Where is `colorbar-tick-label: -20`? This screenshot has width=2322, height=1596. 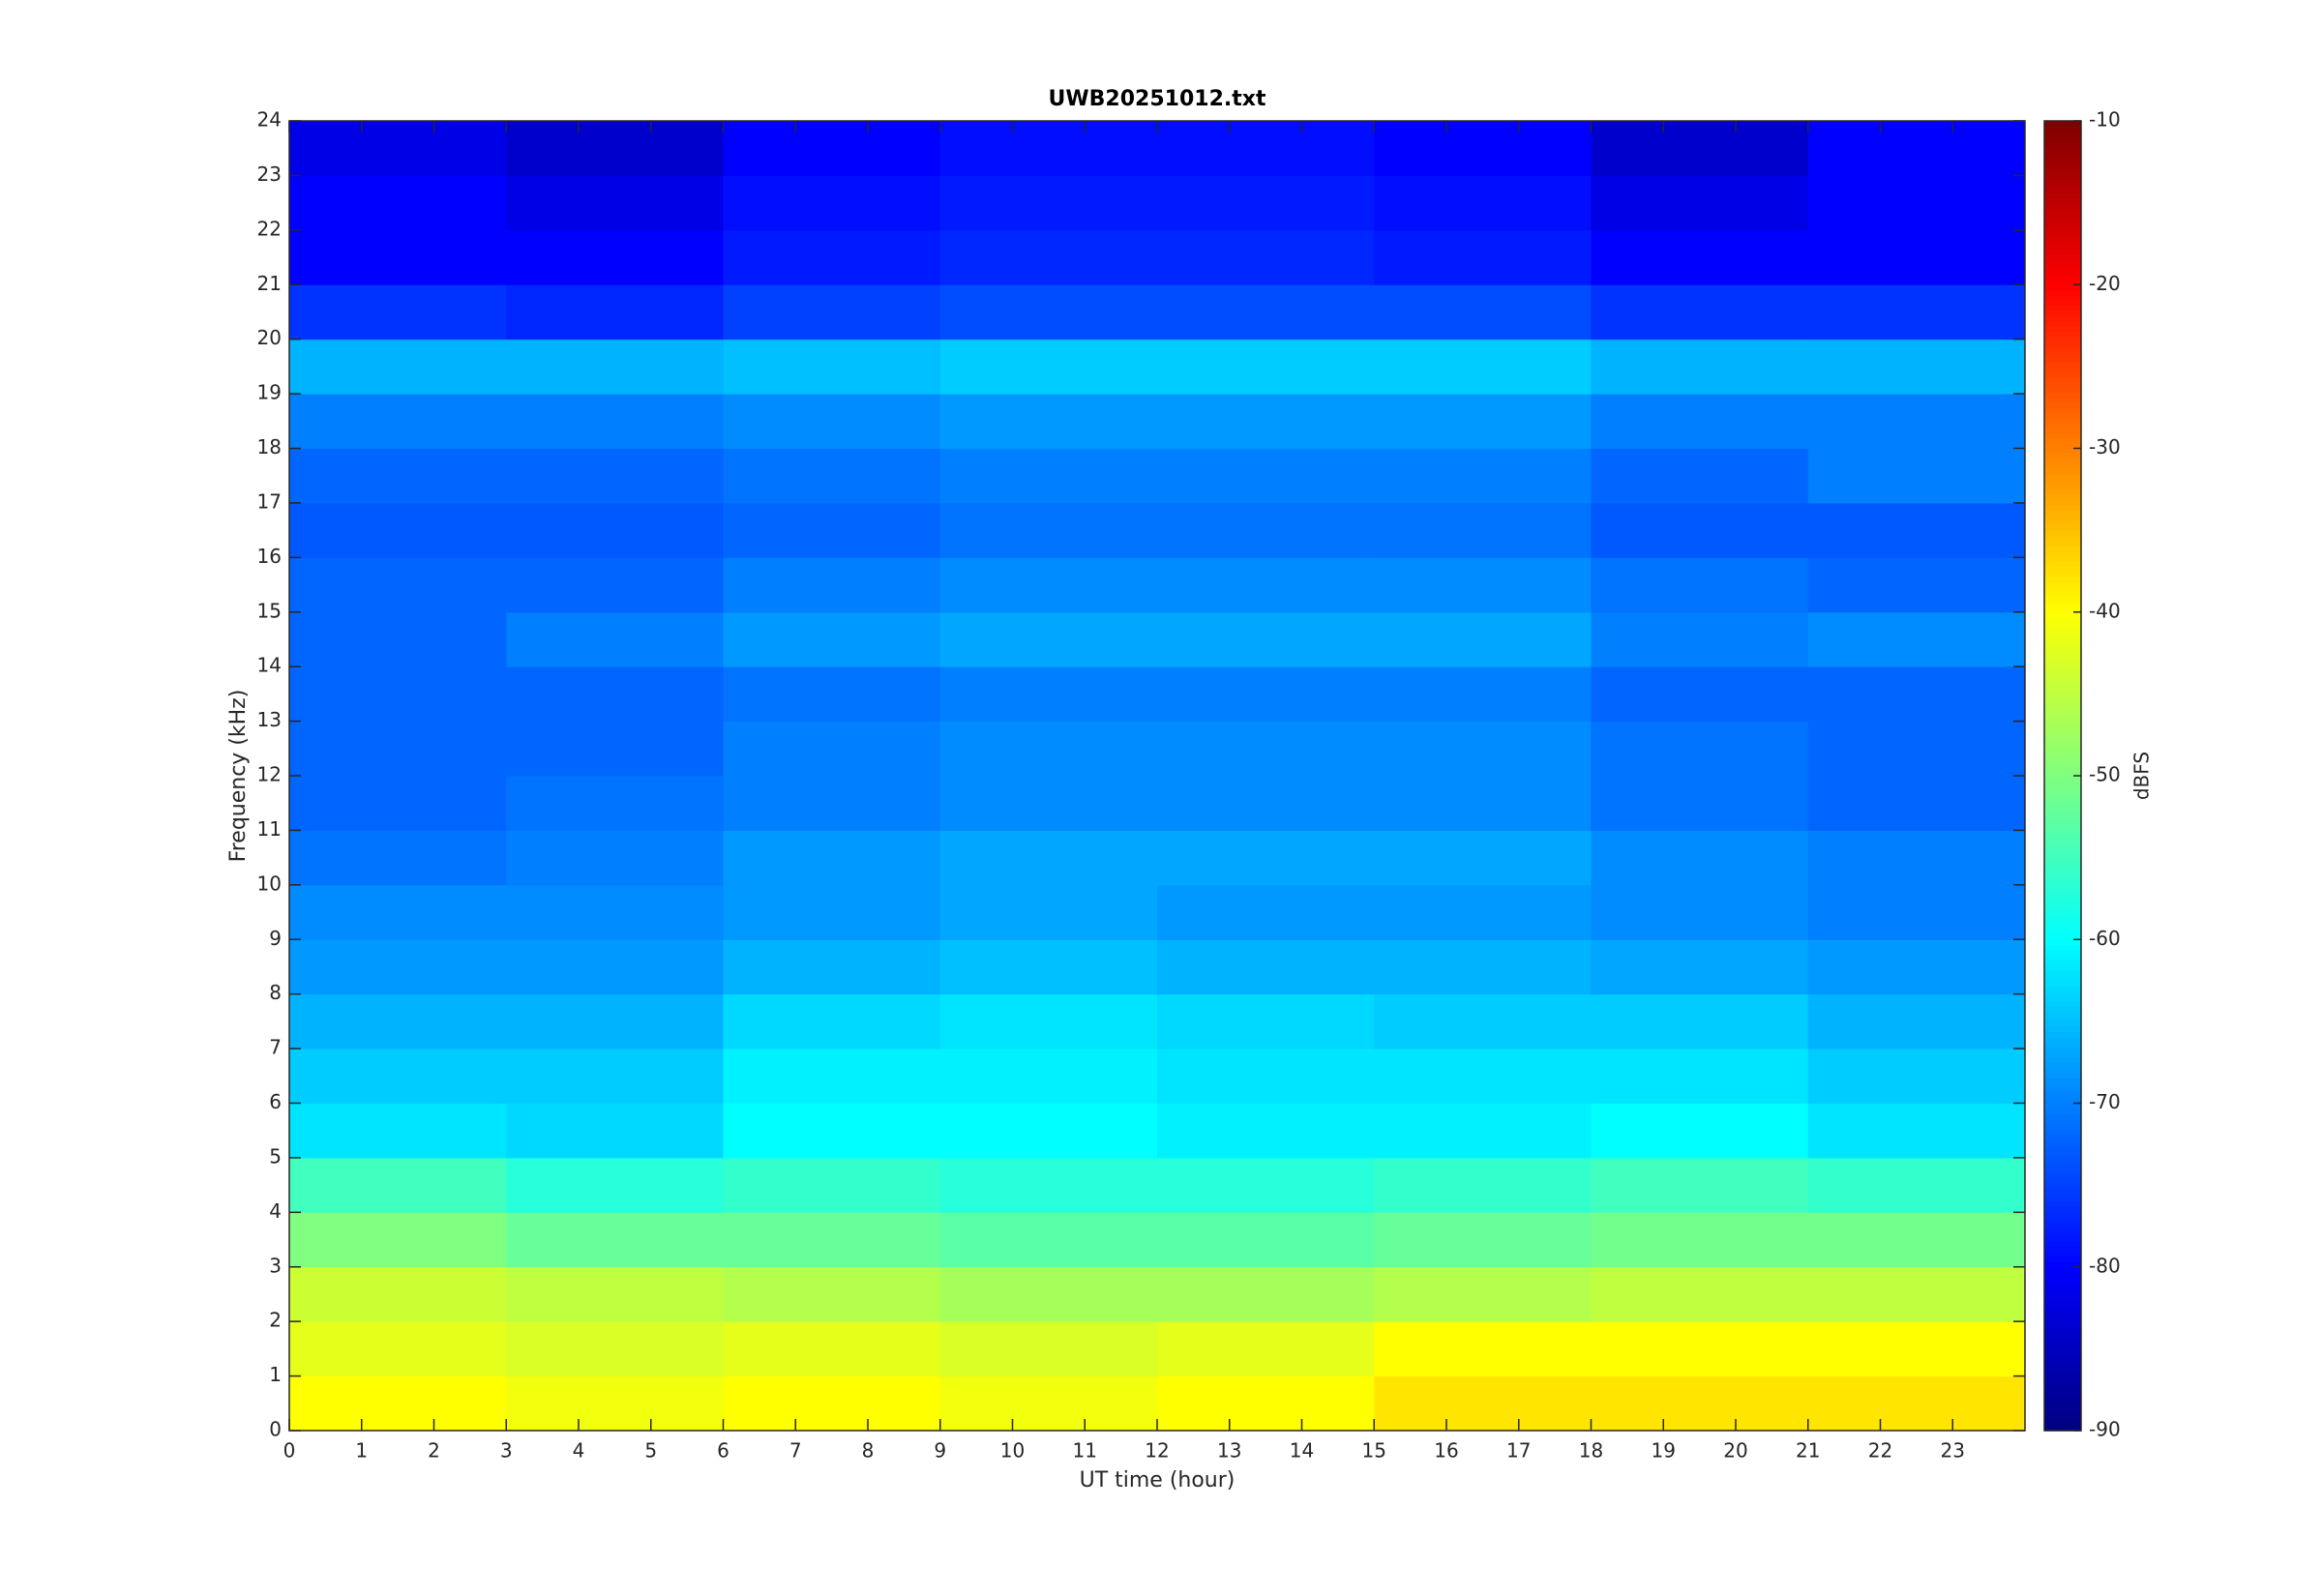 colorbar-tick-label: -20 is located at coordinates (2105, 283).